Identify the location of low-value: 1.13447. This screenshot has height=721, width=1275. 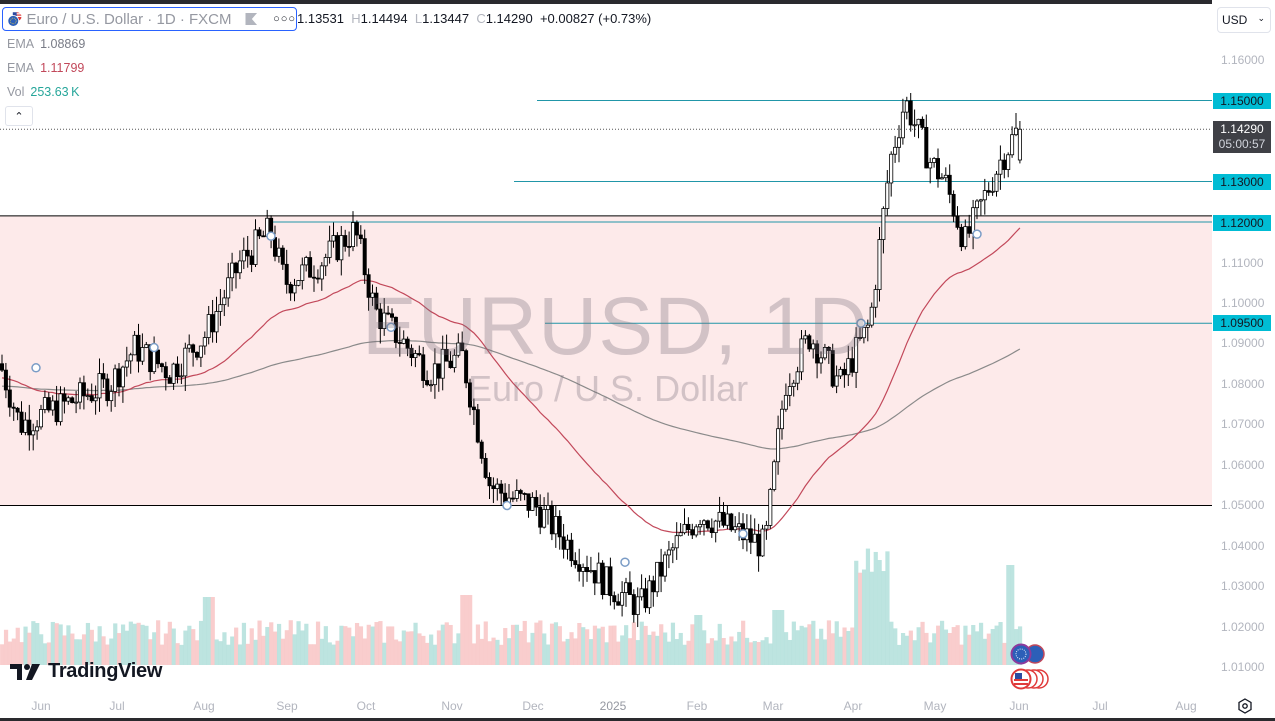
(446, 18).